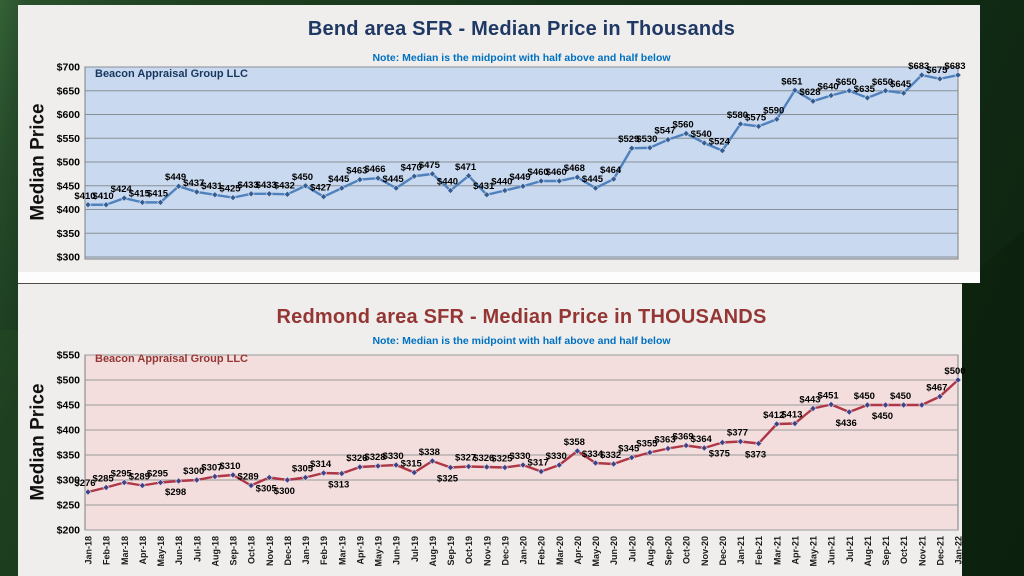  Describe the element at coordinates (632, 549) in the screenshot. I see `x-axis-tick-label: Jul-20` at that location.